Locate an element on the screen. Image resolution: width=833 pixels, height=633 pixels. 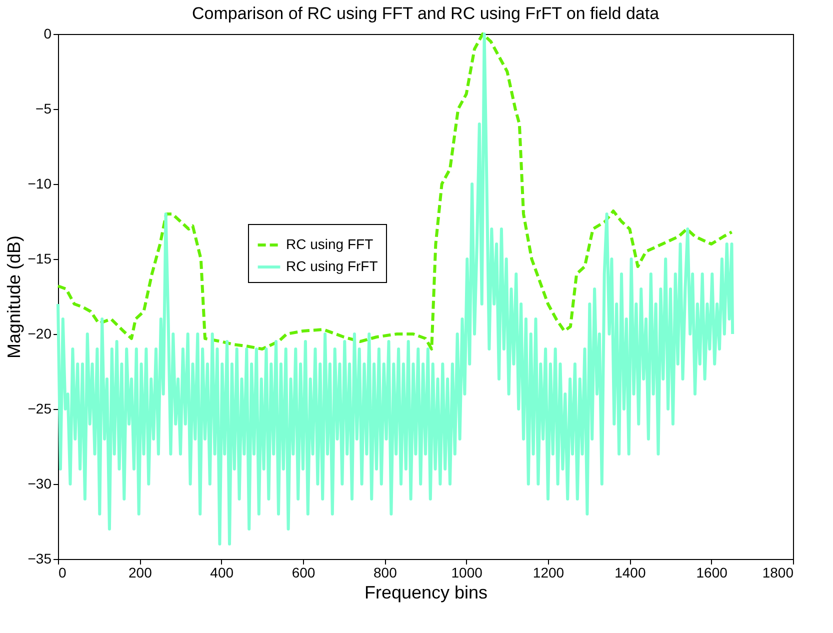
y-tick-label: −5 is located at coordinates (44, 108).